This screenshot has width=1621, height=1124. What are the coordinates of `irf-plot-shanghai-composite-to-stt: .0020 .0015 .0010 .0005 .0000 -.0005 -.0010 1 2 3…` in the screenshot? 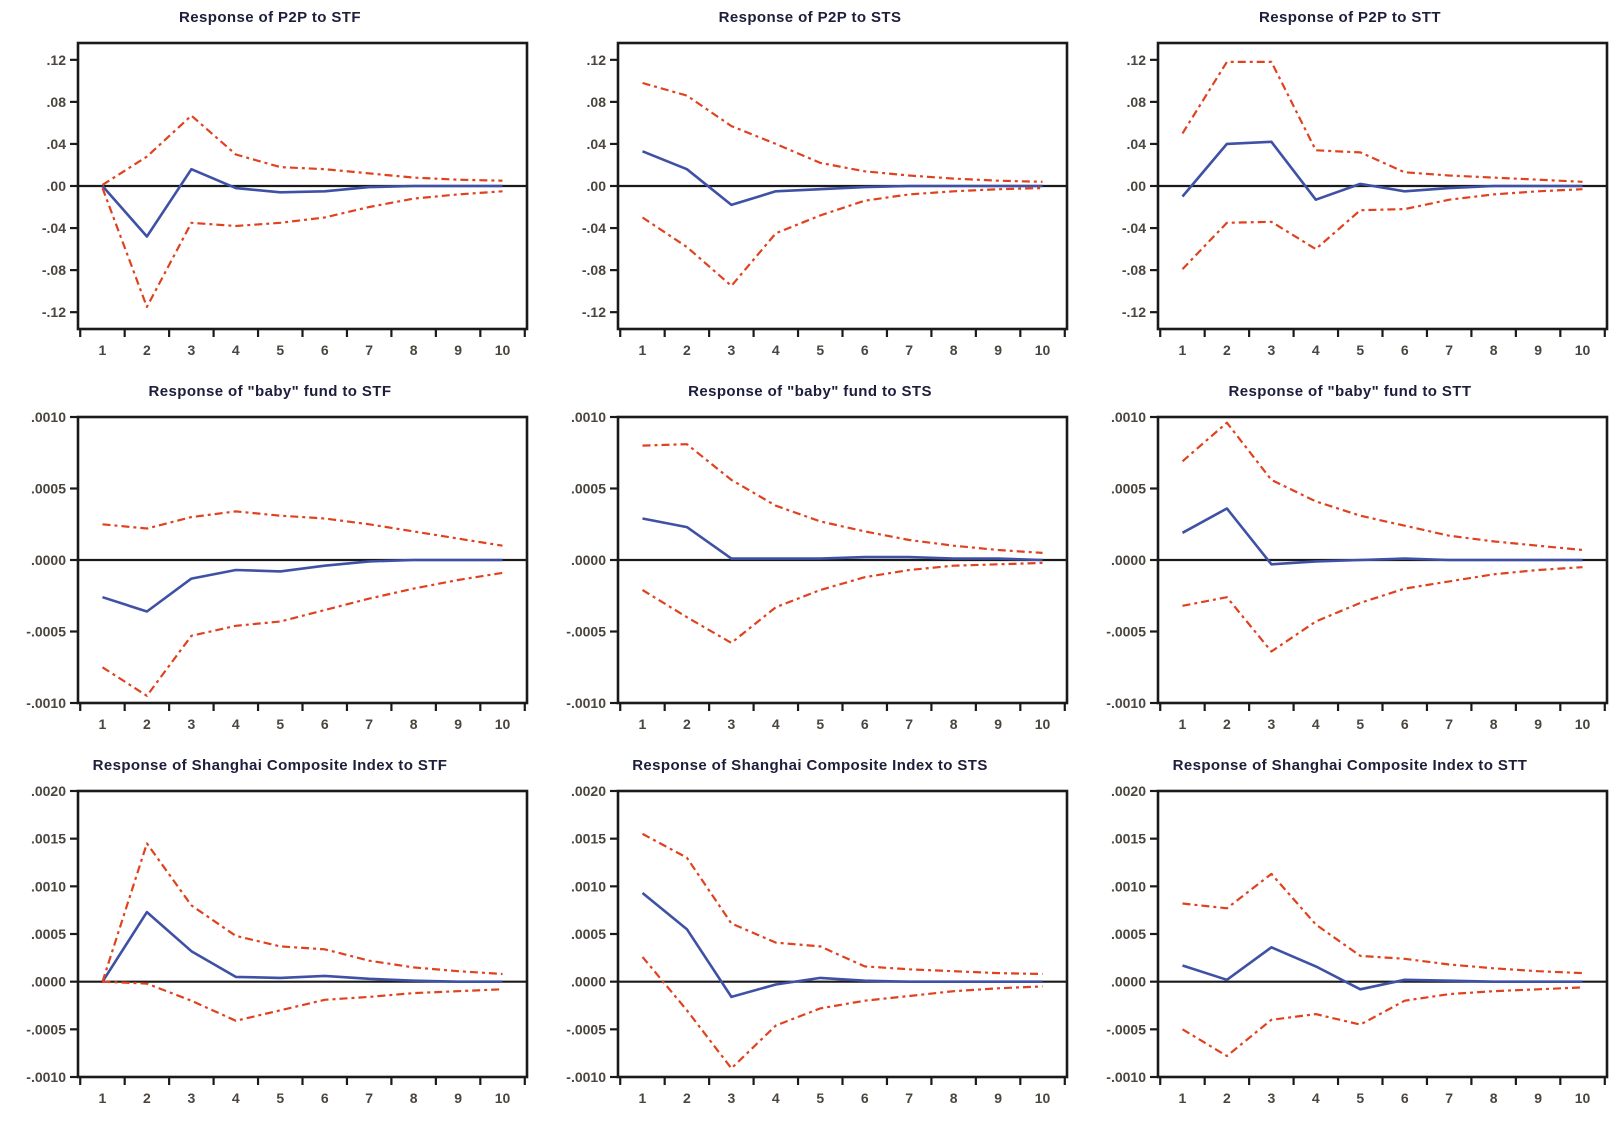 It's located at (1357, 944).